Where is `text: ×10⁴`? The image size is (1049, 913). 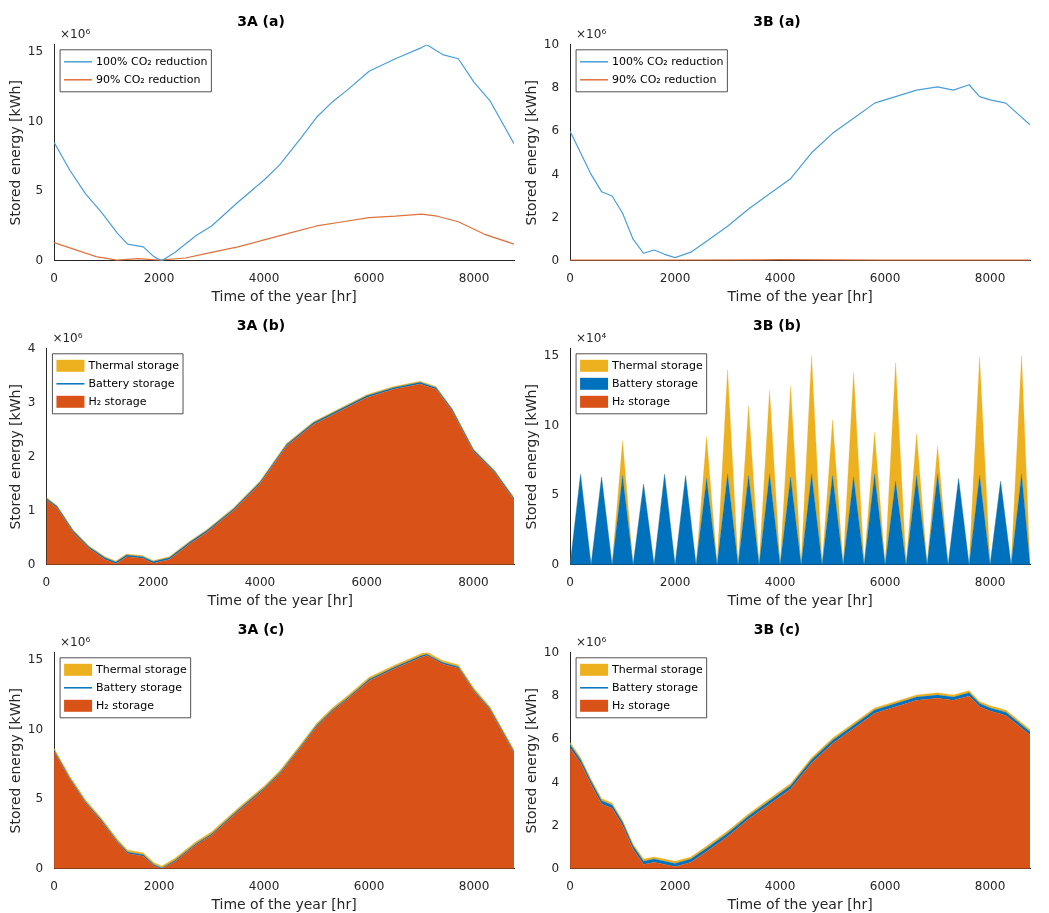 text: ×10⁴ is located at coordinates (591, 337).